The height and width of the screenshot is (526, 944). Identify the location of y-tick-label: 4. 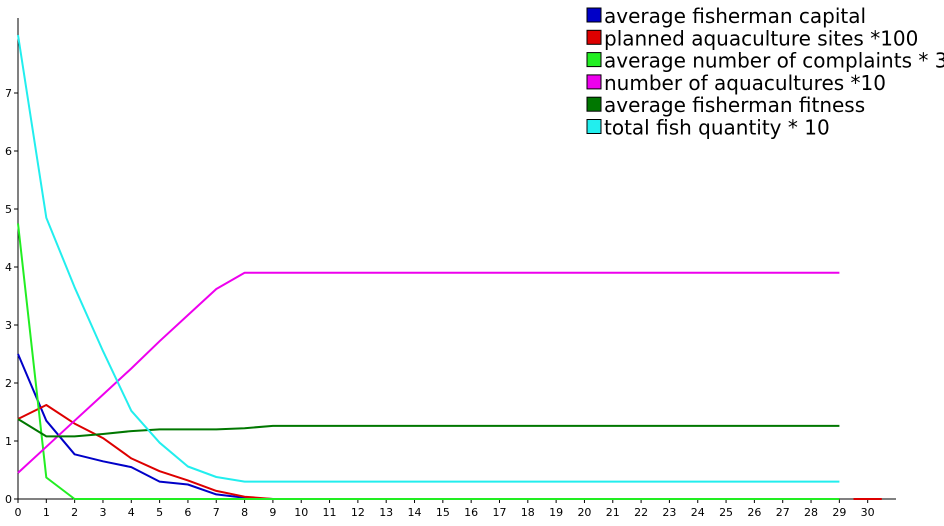
(8, 267).